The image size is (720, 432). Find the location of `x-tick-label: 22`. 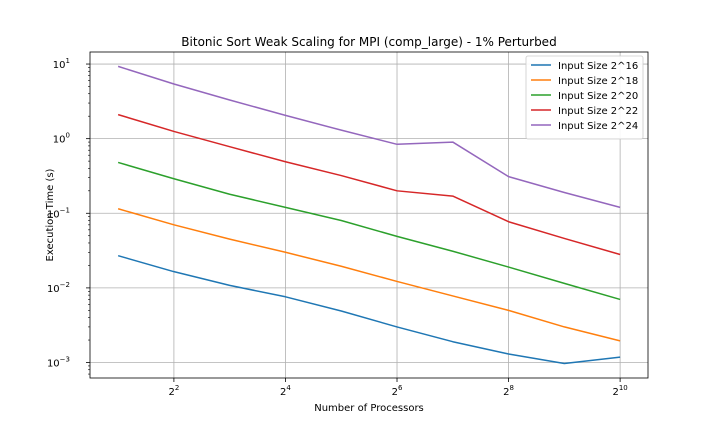

x-tick-label: 22 is located at coordinates (173, 391).